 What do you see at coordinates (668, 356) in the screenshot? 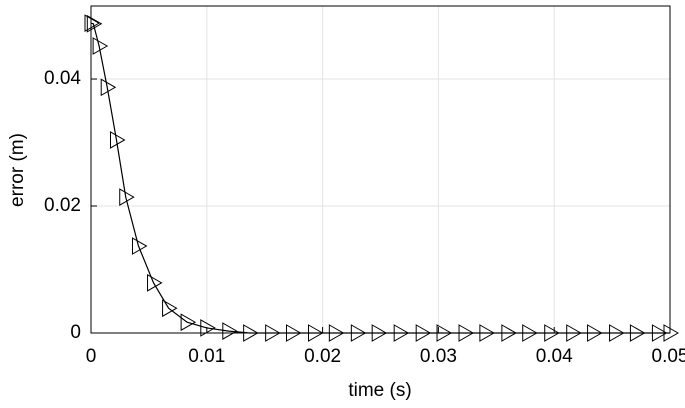
I see `x-tick-label: 0.05` at bounding box center [668, 356].